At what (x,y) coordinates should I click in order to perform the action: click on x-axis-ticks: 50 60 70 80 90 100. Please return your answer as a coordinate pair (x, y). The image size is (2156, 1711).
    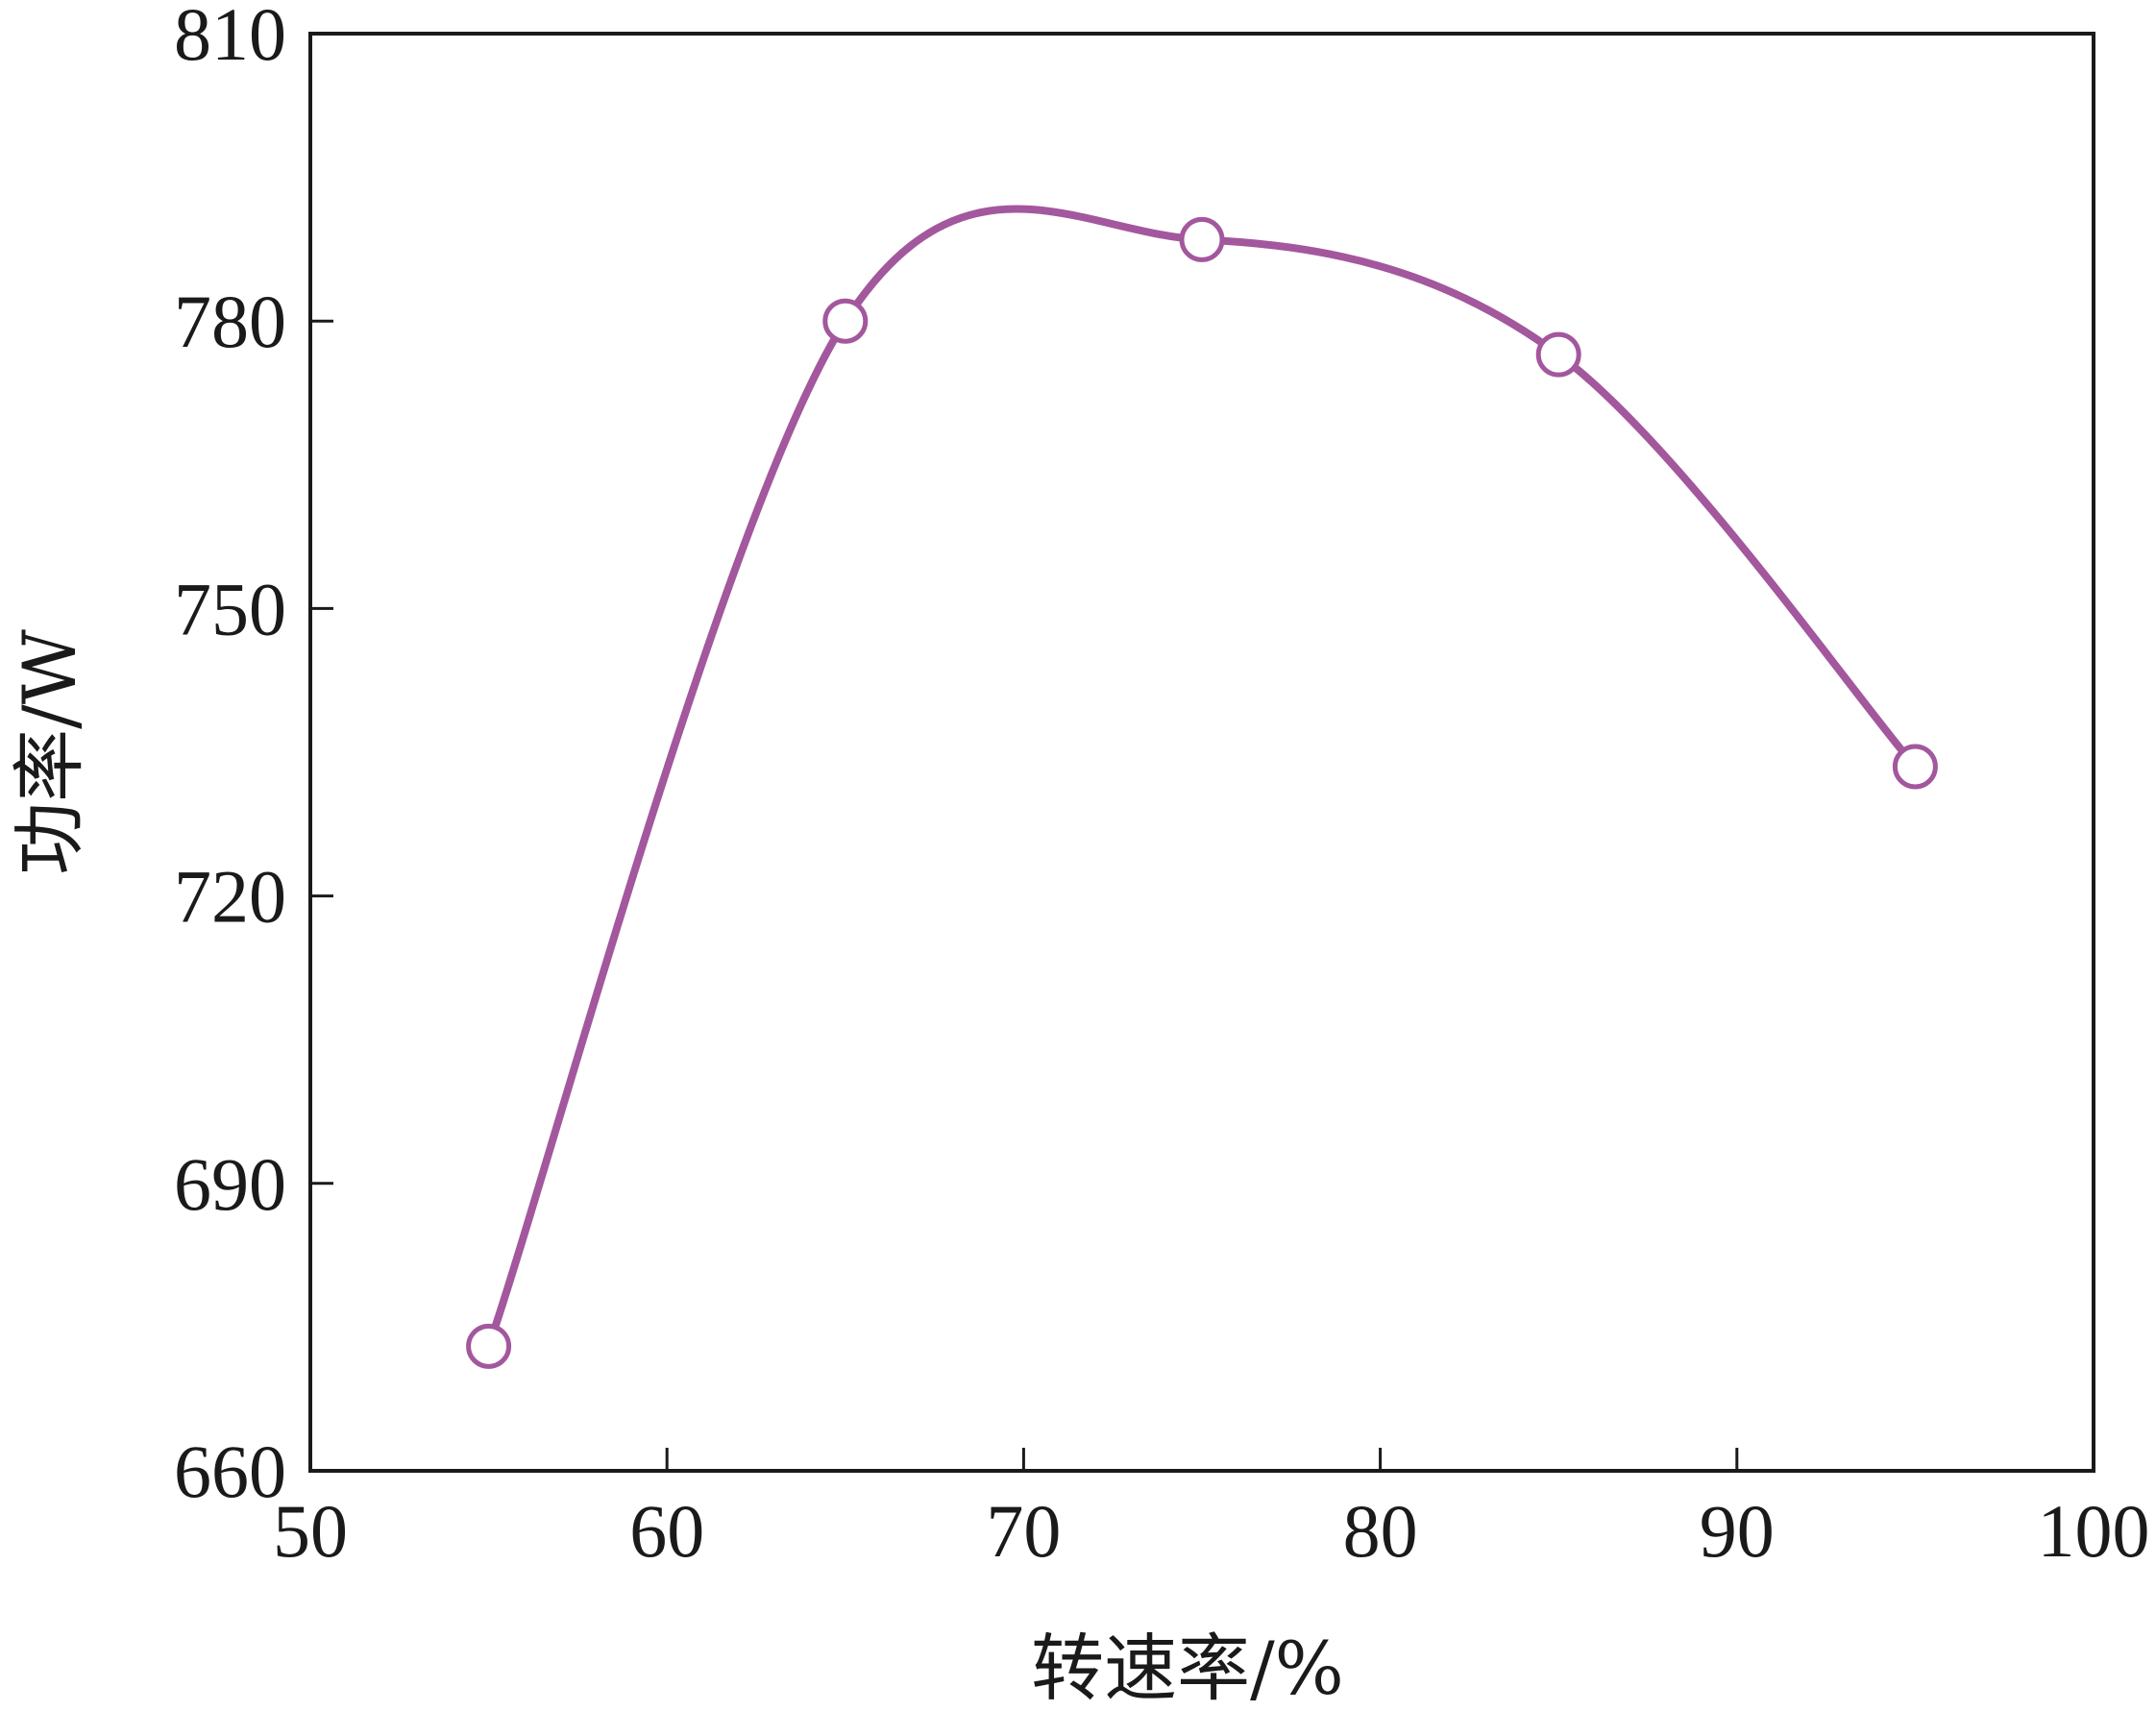
    Looking at the image, I should click on (1212, 1510).